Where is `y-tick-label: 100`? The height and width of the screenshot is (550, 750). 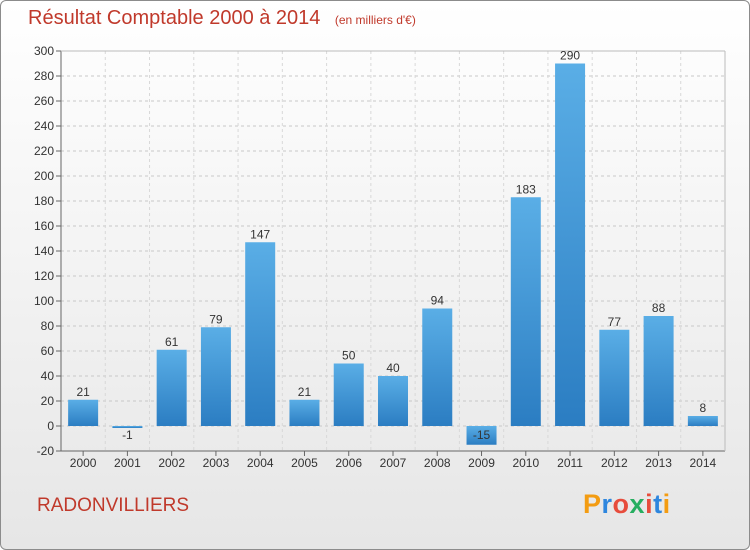 y-tick-label: 100 is located at coordinates (44, 301).